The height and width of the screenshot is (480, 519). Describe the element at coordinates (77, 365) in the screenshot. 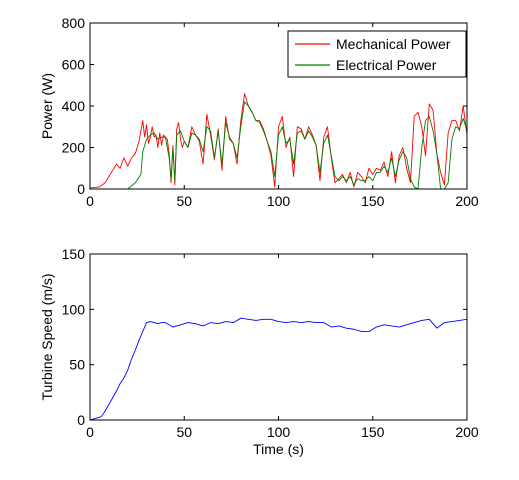

I see `y-tick-label: 50` at that location.